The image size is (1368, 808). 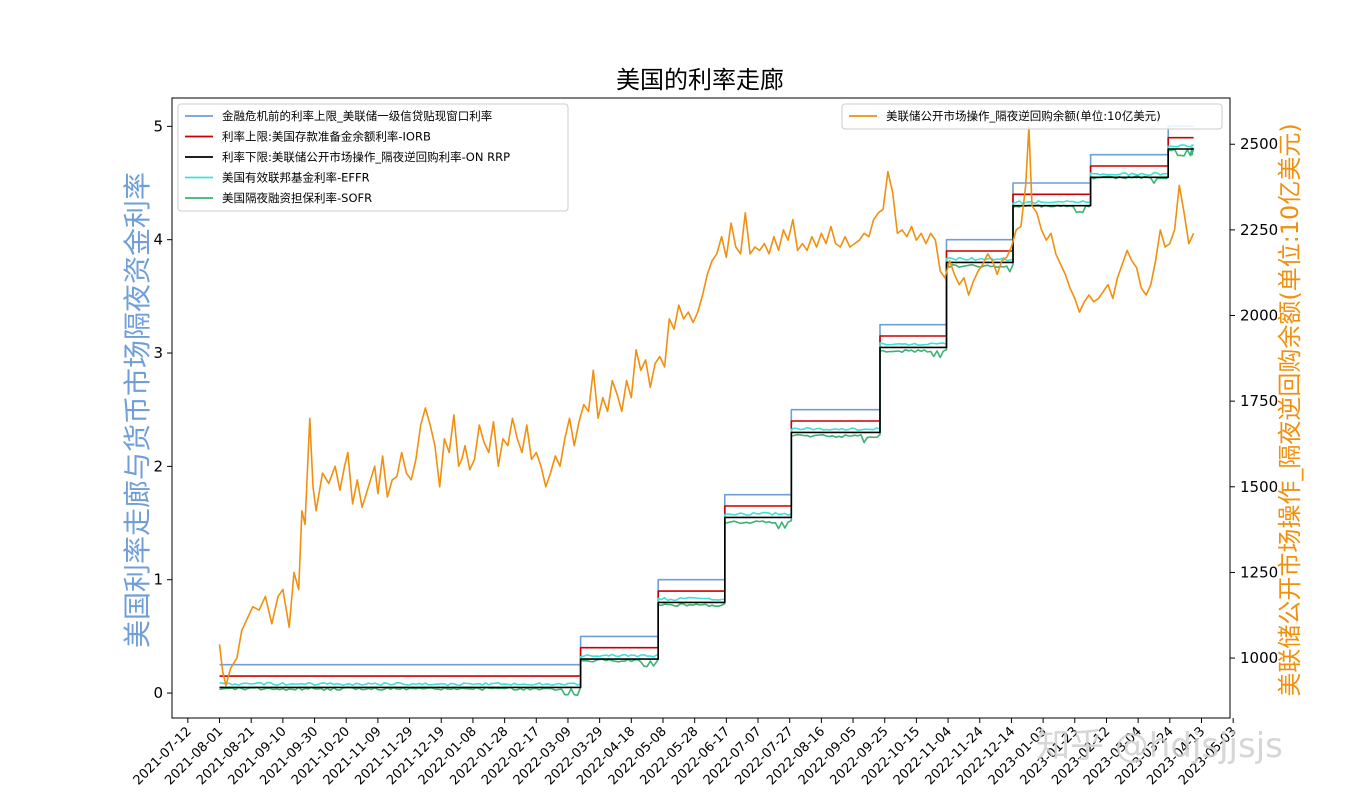 What do you see at coordinates (1290, 409) in the screenshot?
I see `y-axis-right-label: 美联储公开市场操作_隔夜逆回购余额(单位:10亿美元)` at bounding box center [1290, 409].